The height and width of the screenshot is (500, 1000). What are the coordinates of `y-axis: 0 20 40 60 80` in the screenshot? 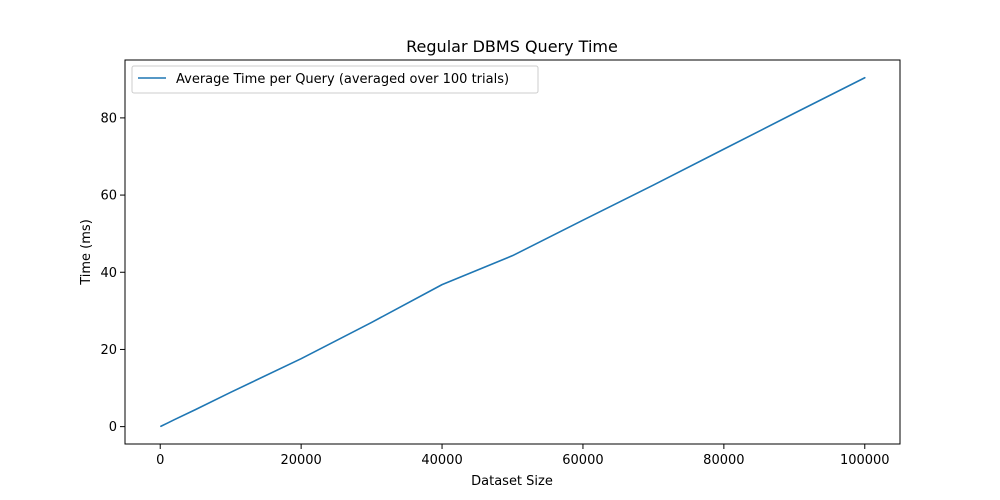 It's located at (112, 273).